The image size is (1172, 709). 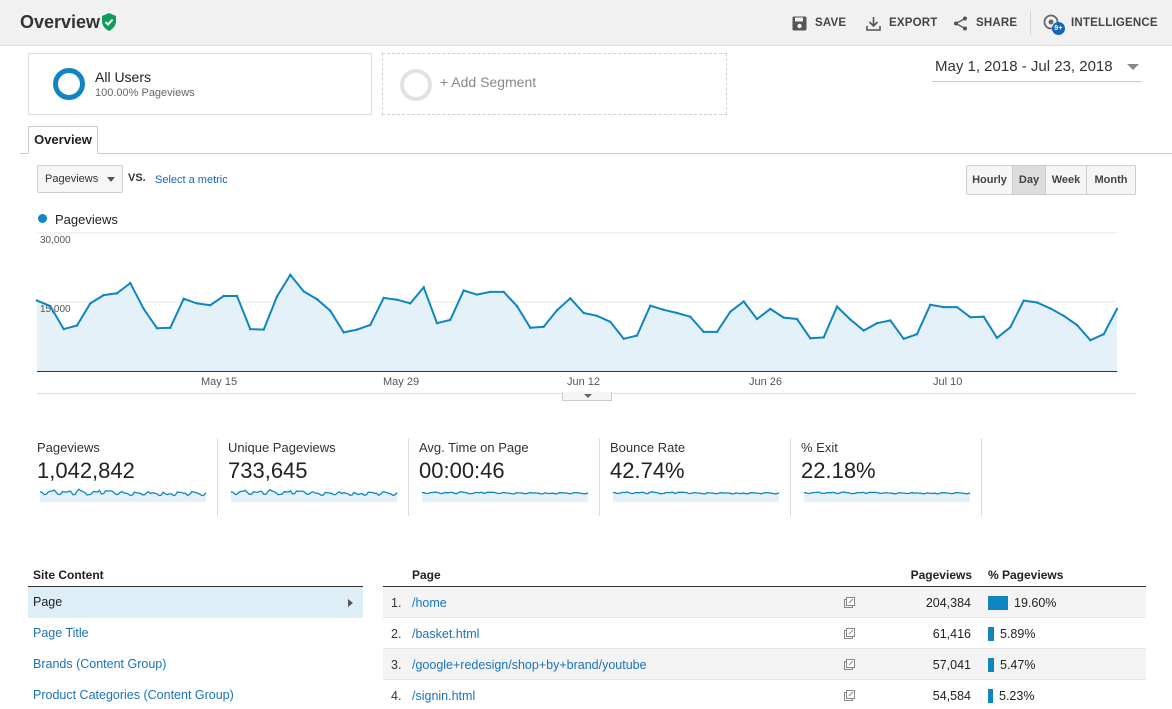 I want to click on granularity-day-button: Day, so click(x=1029, y=180).